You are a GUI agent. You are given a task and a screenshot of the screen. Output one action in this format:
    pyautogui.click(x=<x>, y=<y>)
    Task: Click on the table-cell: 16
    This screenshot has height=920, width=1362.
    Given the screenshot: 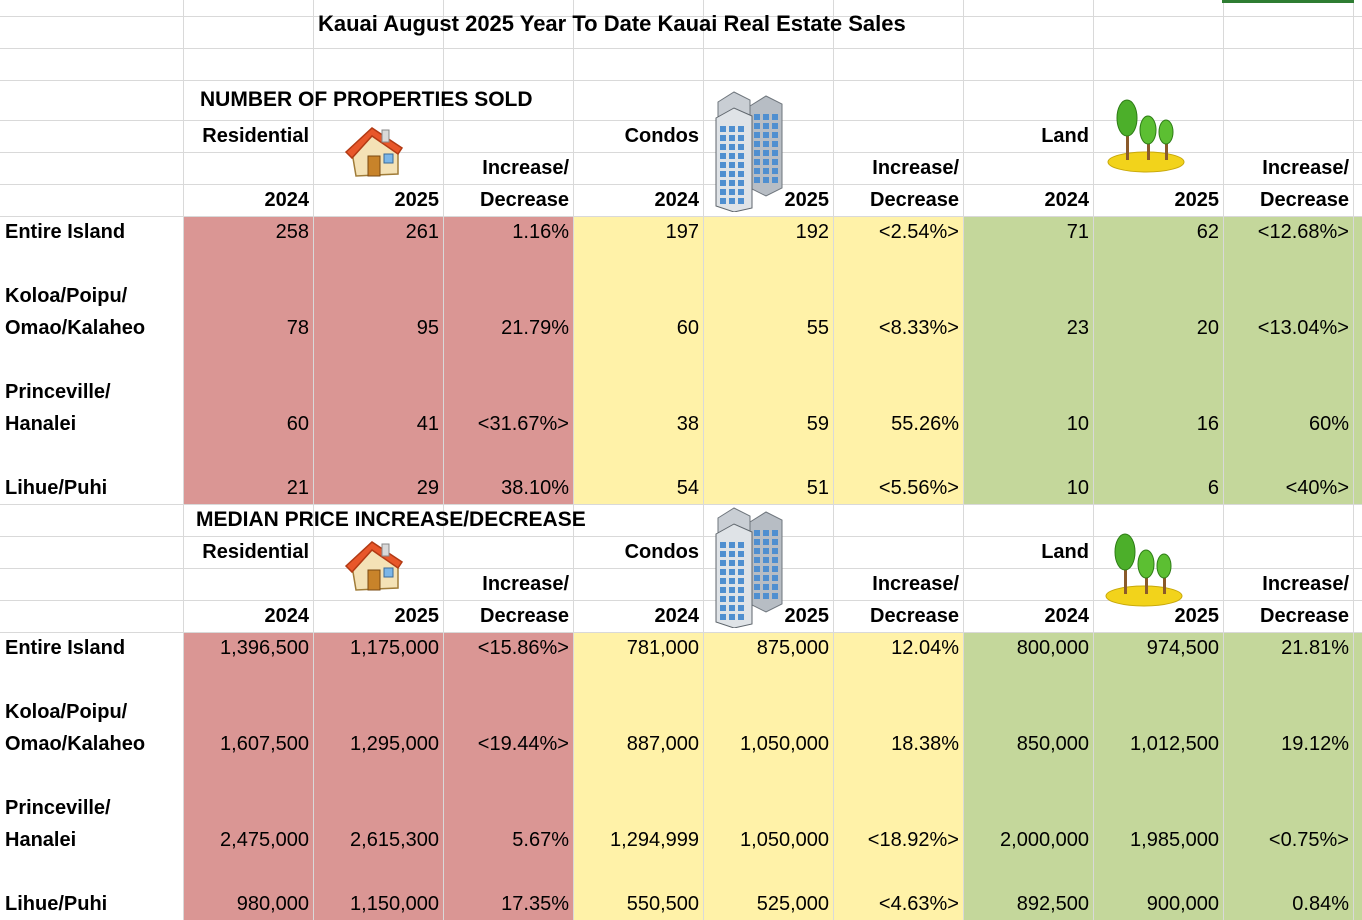 What is the action you would take?
    pyautogui.click(x=1207, y=424)
    